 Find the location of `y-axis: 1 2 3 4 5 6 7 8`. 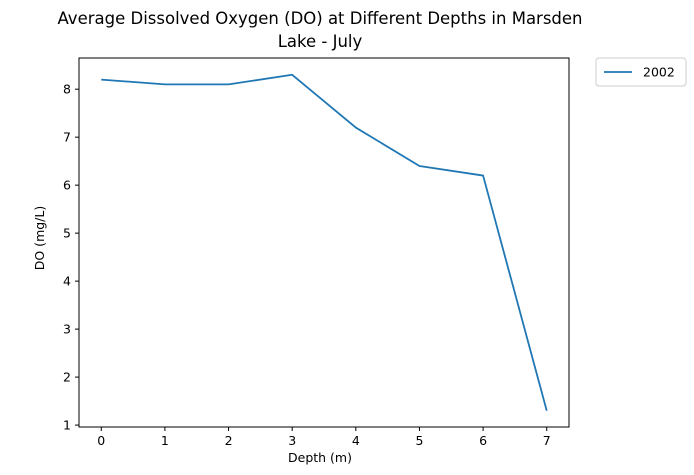

y-axis: 1 2 3 4 5 6 7 8 is located at coordinates (71, 257).